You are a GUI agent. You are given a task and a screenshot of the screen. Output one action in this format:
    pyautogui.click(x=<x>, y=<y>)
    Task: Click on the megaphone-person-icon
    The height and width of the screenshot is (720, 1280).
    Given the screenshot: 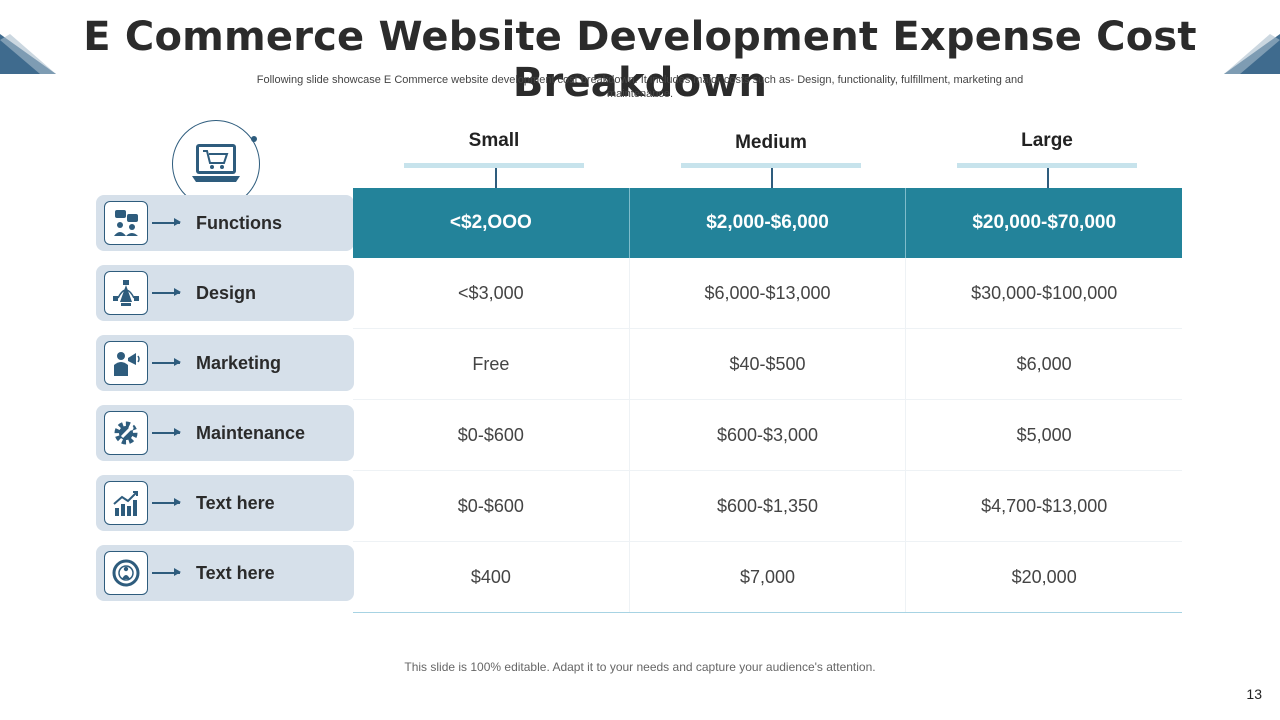 What is the action you would take?
    pyautogui.click(x=126, y=363)
    